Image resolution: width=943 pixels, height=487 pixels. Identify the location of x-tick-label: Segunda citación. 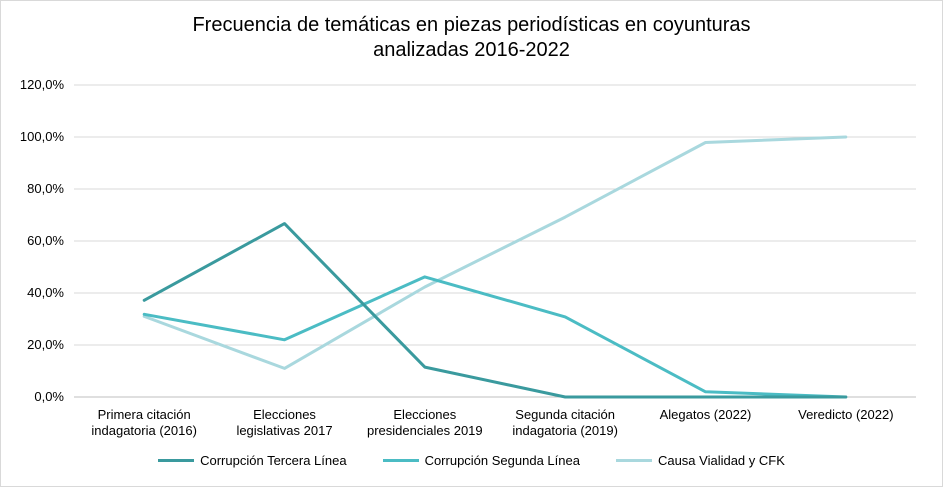
(565, 414).